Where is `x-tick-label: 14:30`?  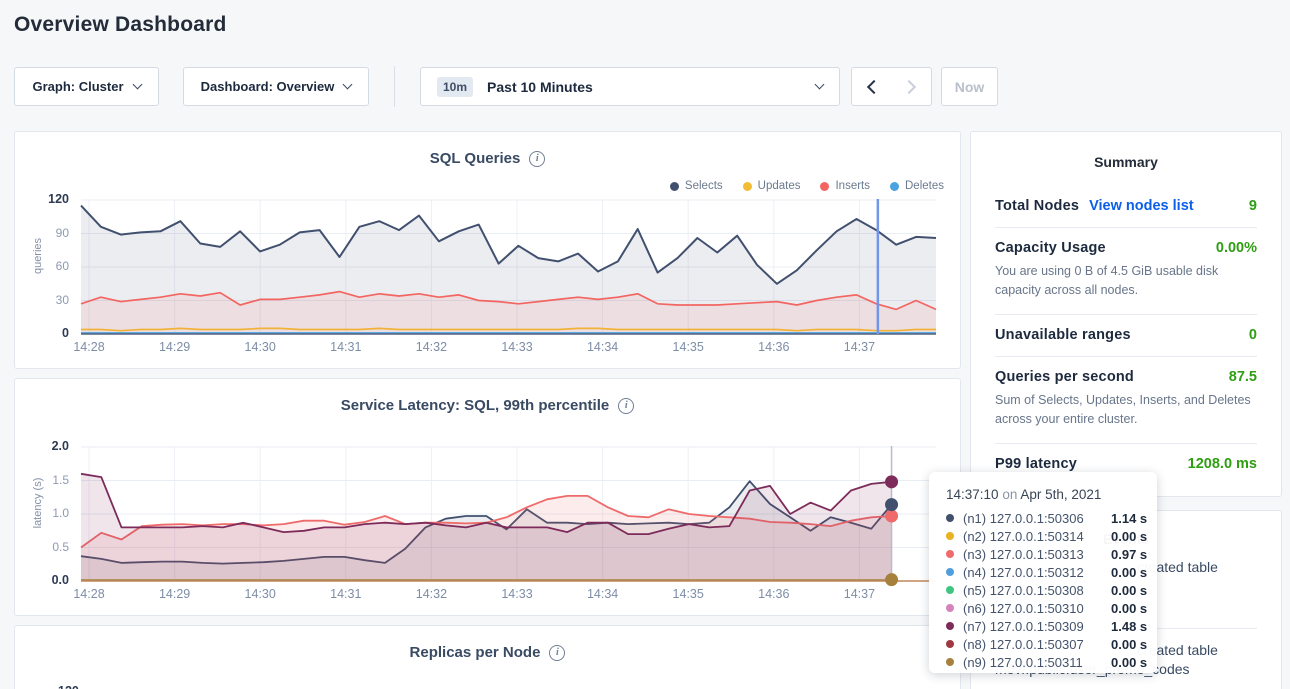 x-tick-label: 14:30 is located at coordinates (260, 594).